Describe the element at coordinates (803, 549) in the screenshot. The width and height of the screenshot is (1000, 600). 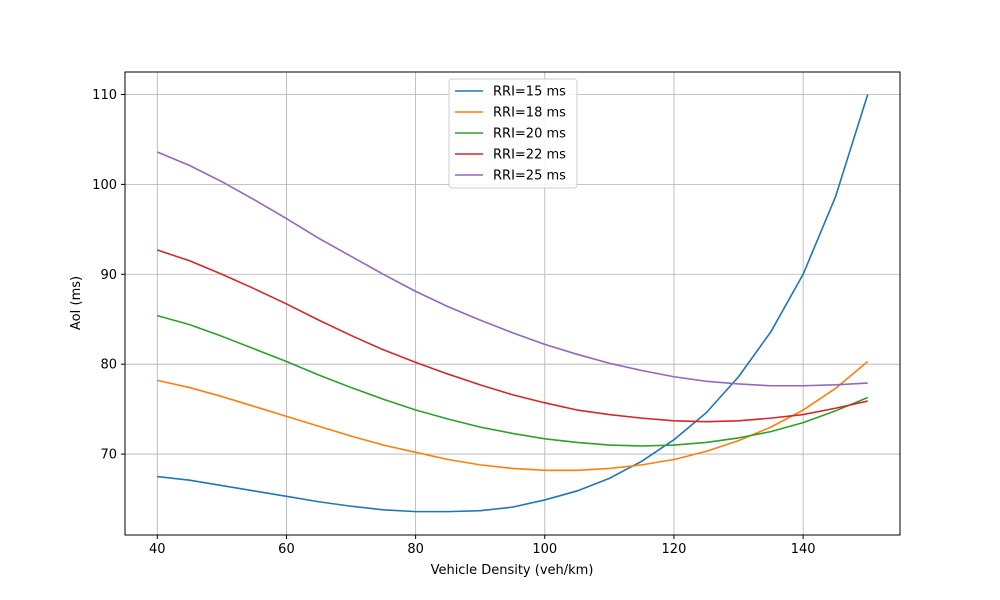
I see `x-tick-label: 140` at that location.